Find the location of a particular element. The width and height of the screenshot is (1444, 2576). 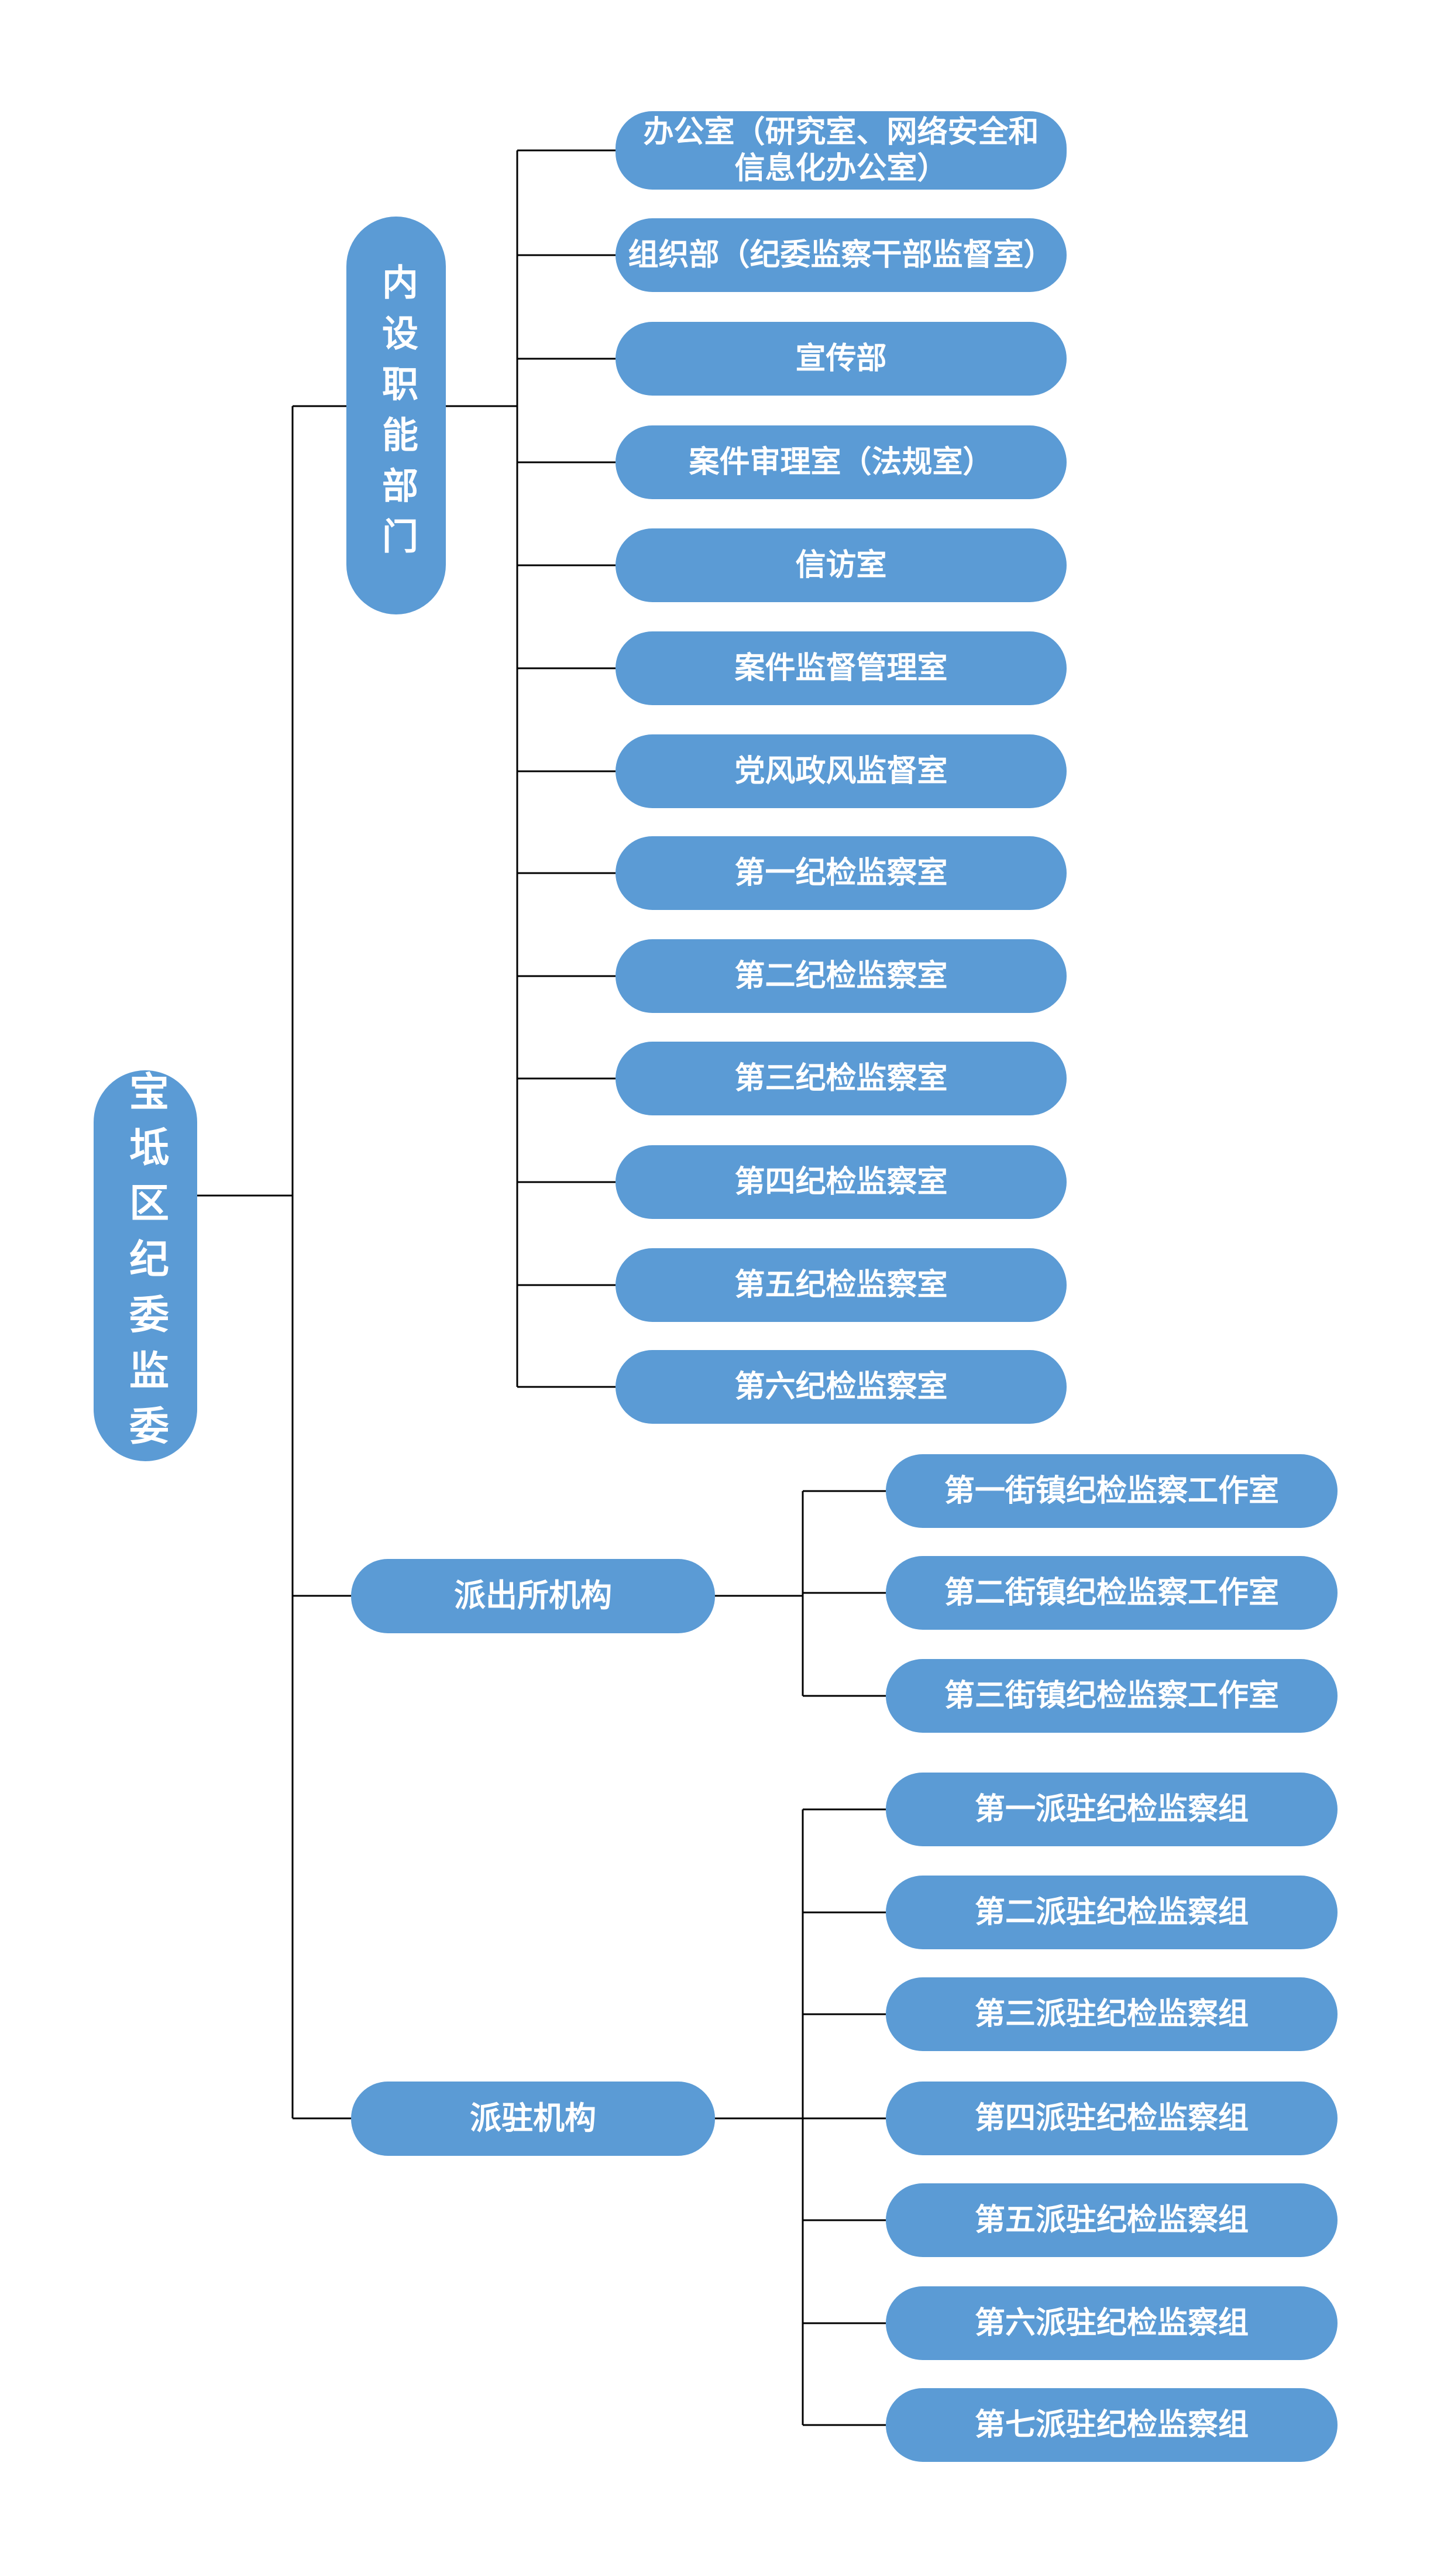

internal-dept-box: 组织部（纪委监察干部监督室） is located at coordinates (841, 255).